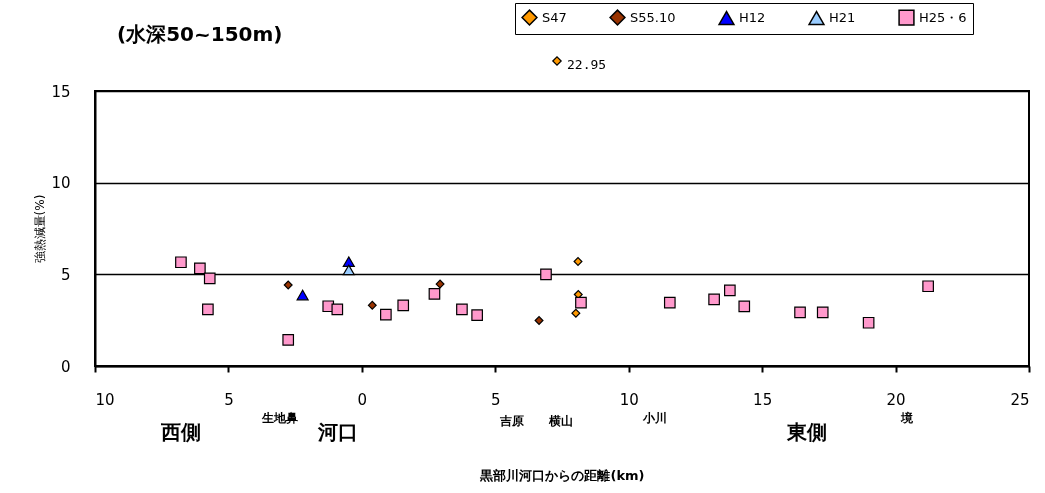 The image size is (1045, 493). Describe the element at coordinates (763, 399) in the screenshot. I see `x-tick-label: 15` at that location.